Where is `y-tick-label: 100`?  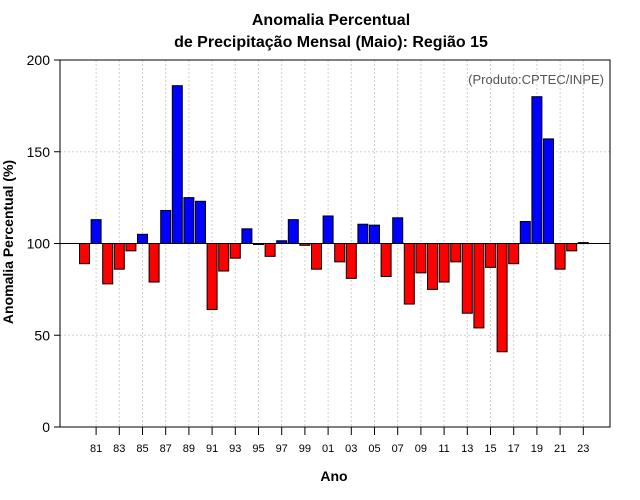 y-tick-label: 100 is located at coordinates (39, 244).